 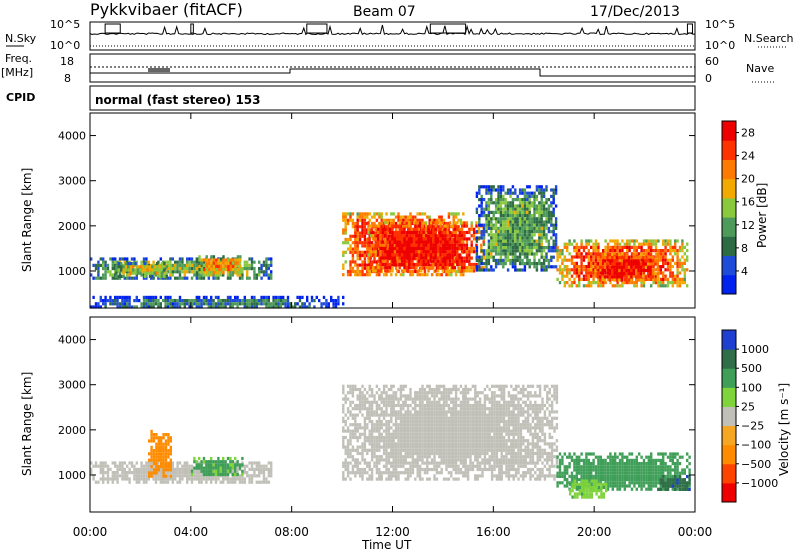 I want to click on power-colorbar-label: Power [dB], so click(x=762, y=215).